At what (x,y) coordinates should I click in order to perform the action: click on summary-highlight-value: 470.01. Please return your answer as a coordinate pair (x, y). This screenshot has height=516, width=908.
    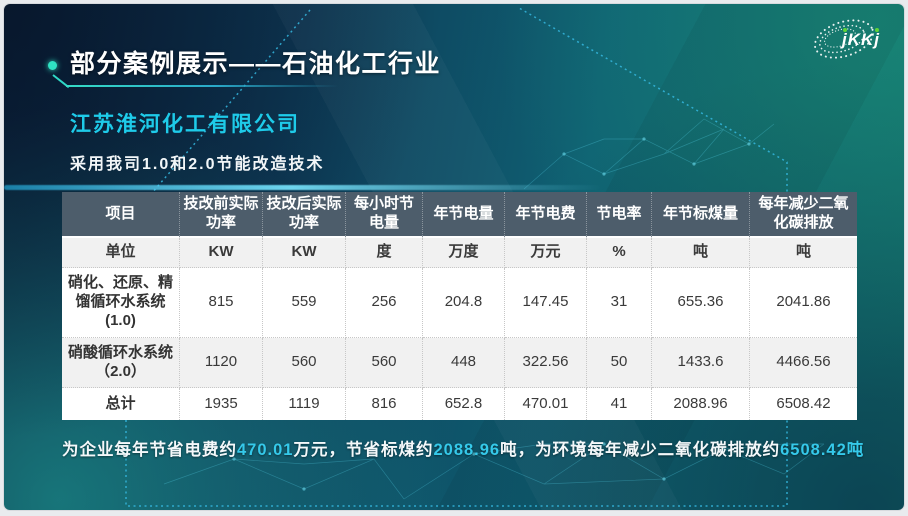
    Looking at the image, I should click on (265, 450).